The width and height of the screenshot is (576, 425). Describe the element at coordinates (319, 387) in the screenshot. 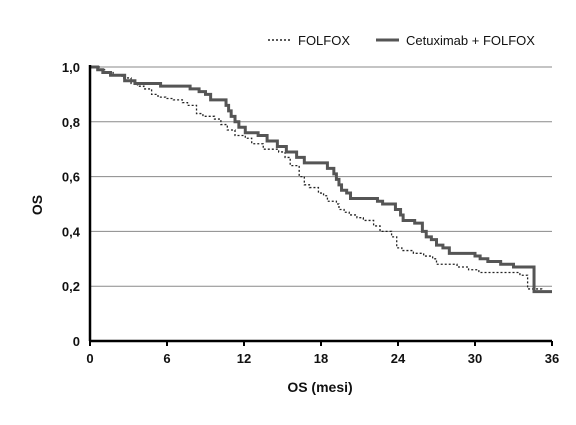

I see `x-axis-title: OS (mesi)` at that location.